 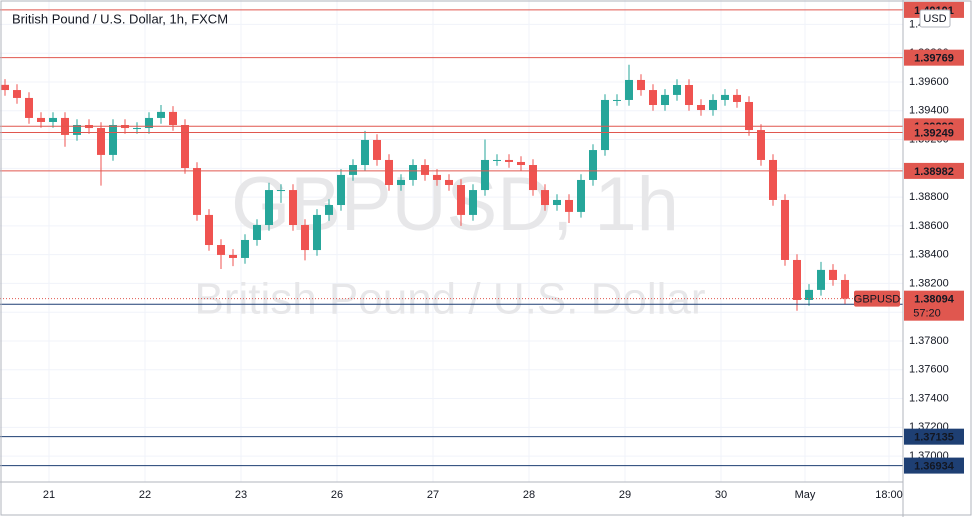 What do you see at coordinates (805, 495) in the screenshot?
I see `x-tick-label: May` at bounding box center [805, 495].